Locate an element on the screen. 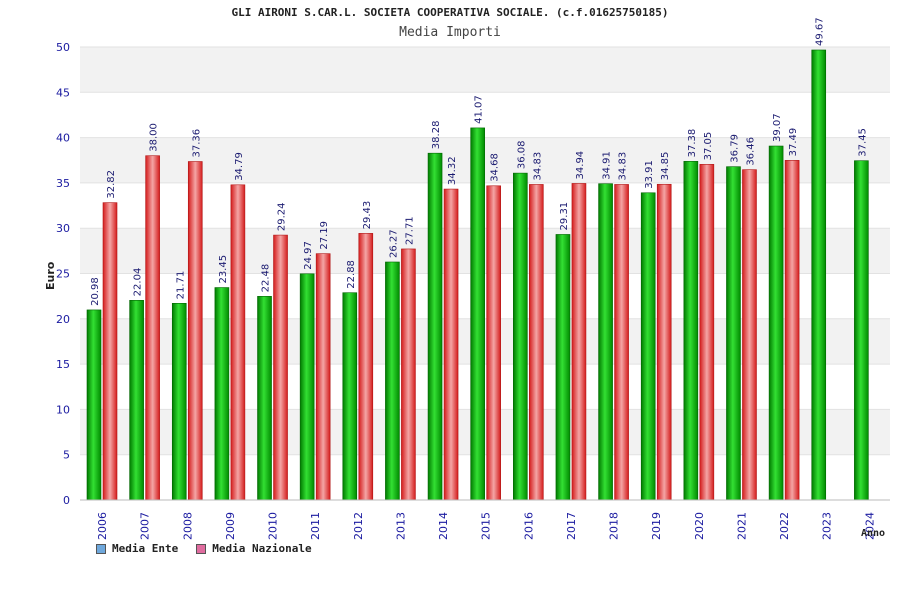 This screenshot has width=900, height=600. bar-value-label: 37.45 is located at coordinates (862, 142).